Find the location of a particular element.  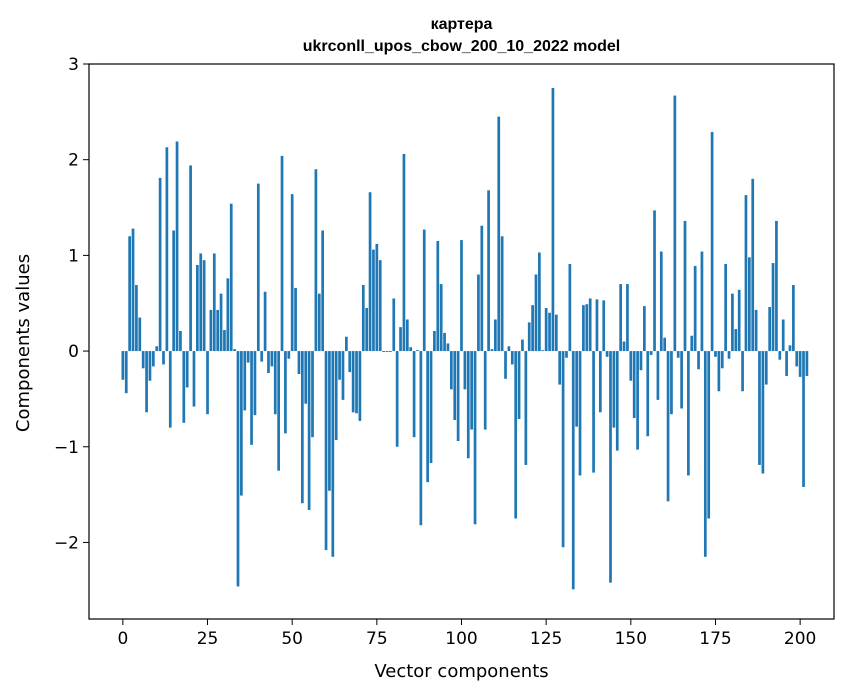

y-tick-label: −2 is located at coordinates (66, 543).